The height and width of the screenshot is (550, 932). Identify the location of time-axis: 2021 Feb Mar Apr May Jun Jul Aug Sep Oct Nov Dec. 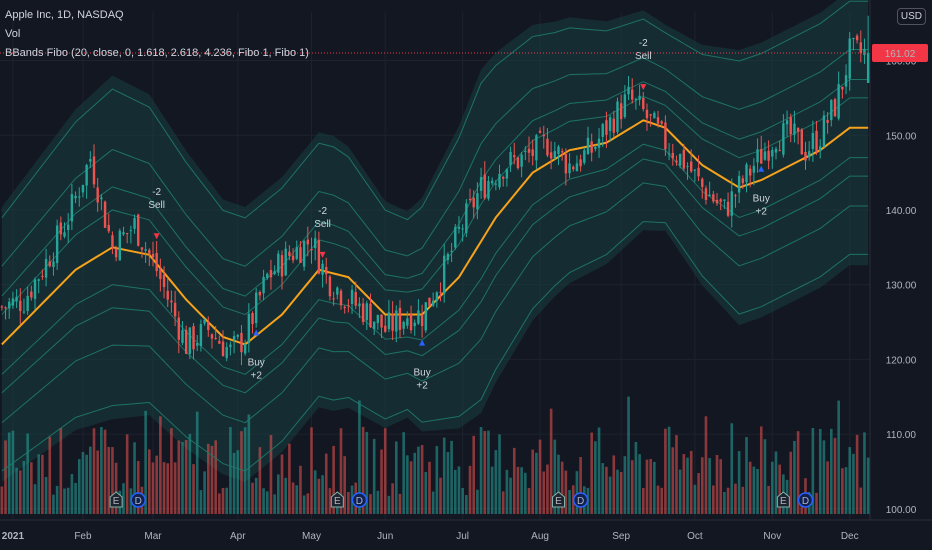
(466, 534).